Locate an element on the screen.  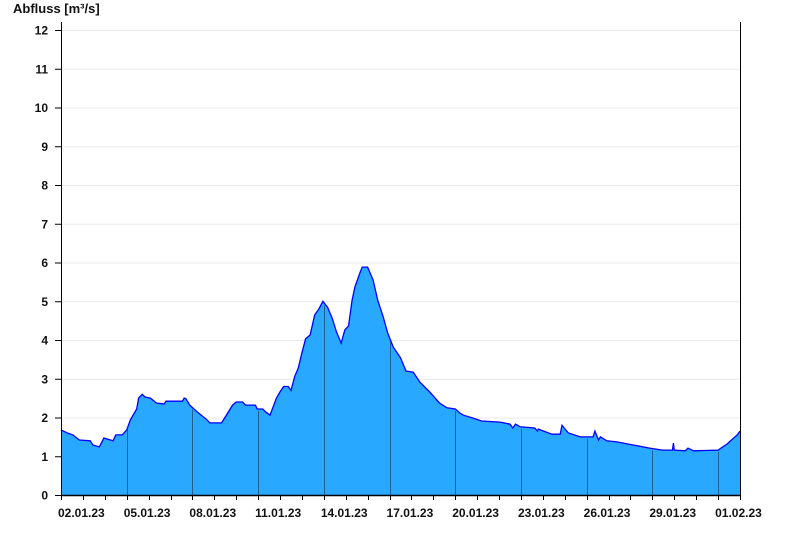
y-tick-label: 6 is located at coordinates (44, 263).